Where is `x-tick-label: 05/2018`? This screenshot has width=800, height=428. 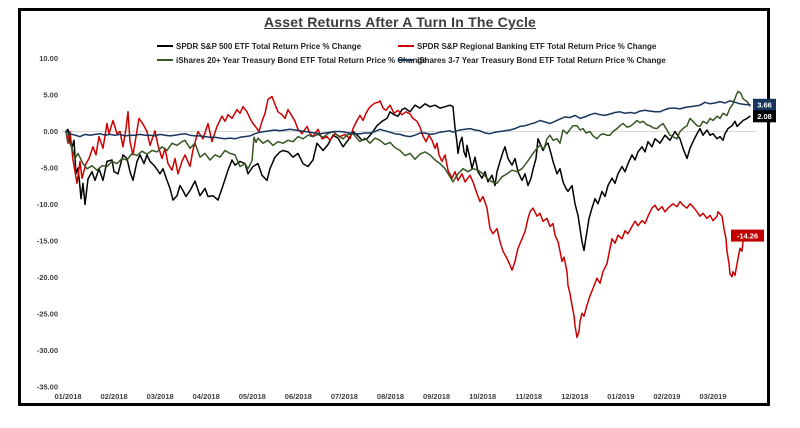
x-tick-label: 05/2018 is located at coordinates (252, 396).